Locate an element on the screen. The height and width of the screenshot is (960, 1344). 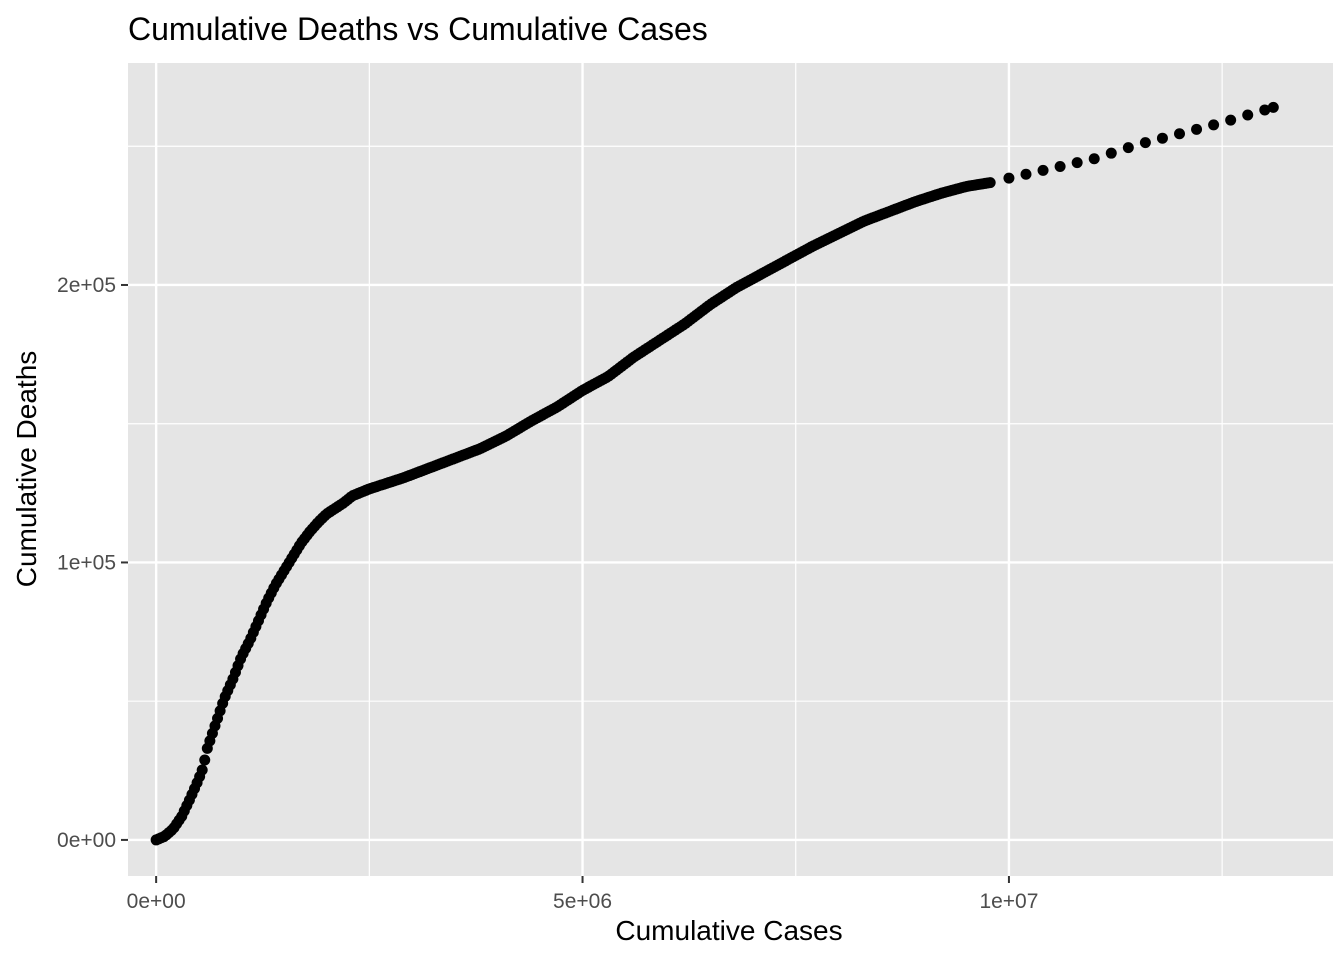
y-tick-label: 2e+05 is located at coordinates (86, 285).